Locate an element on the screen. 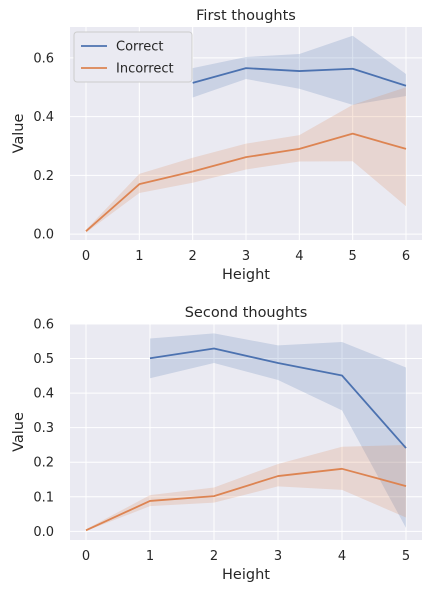  band-incorrect is located at coordinates (246, 488).